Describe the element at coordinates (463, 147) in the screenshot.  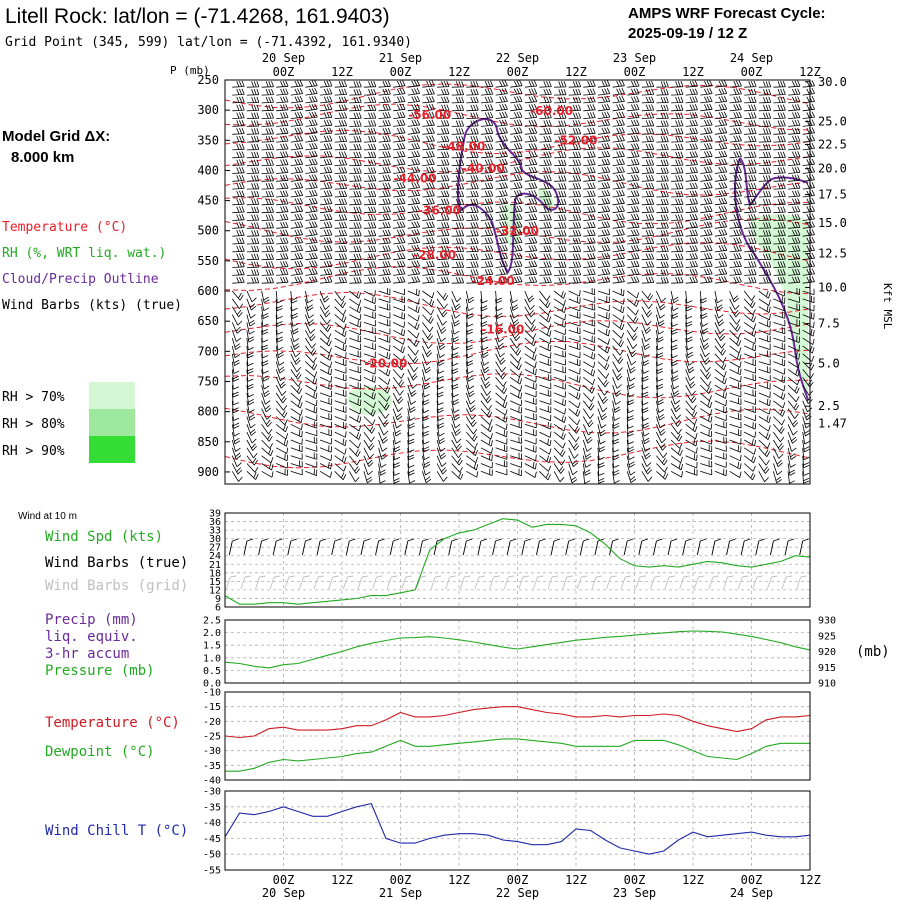
I see `temperature-contour-label: -48.00` at that location.